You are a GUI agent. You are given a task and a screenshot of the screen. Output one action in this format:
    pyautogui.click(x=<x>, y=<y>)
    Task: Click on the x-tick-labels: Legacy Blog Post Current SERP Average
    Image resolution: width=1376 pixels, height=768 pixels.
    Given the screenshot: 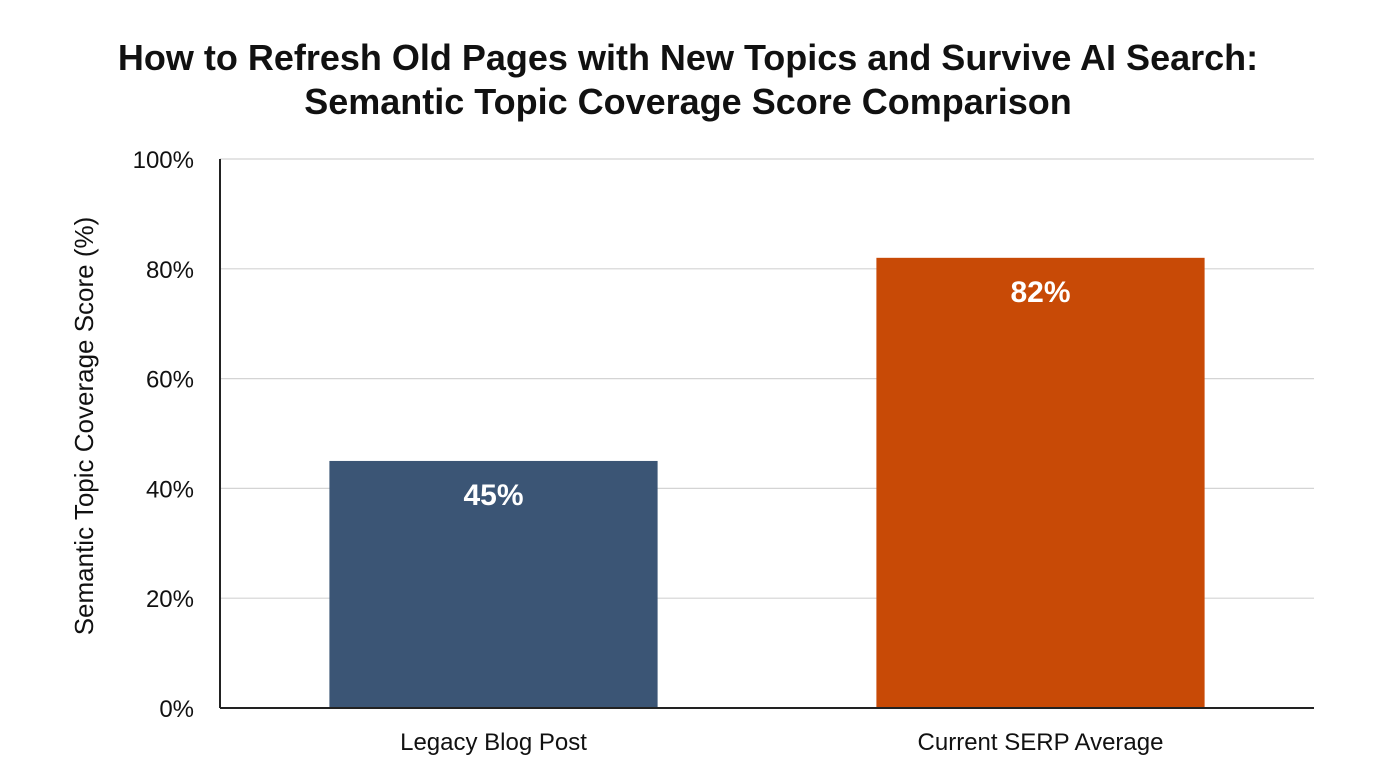 What is the action you would take?
    pyautogui.click(x=781, y=742)
    